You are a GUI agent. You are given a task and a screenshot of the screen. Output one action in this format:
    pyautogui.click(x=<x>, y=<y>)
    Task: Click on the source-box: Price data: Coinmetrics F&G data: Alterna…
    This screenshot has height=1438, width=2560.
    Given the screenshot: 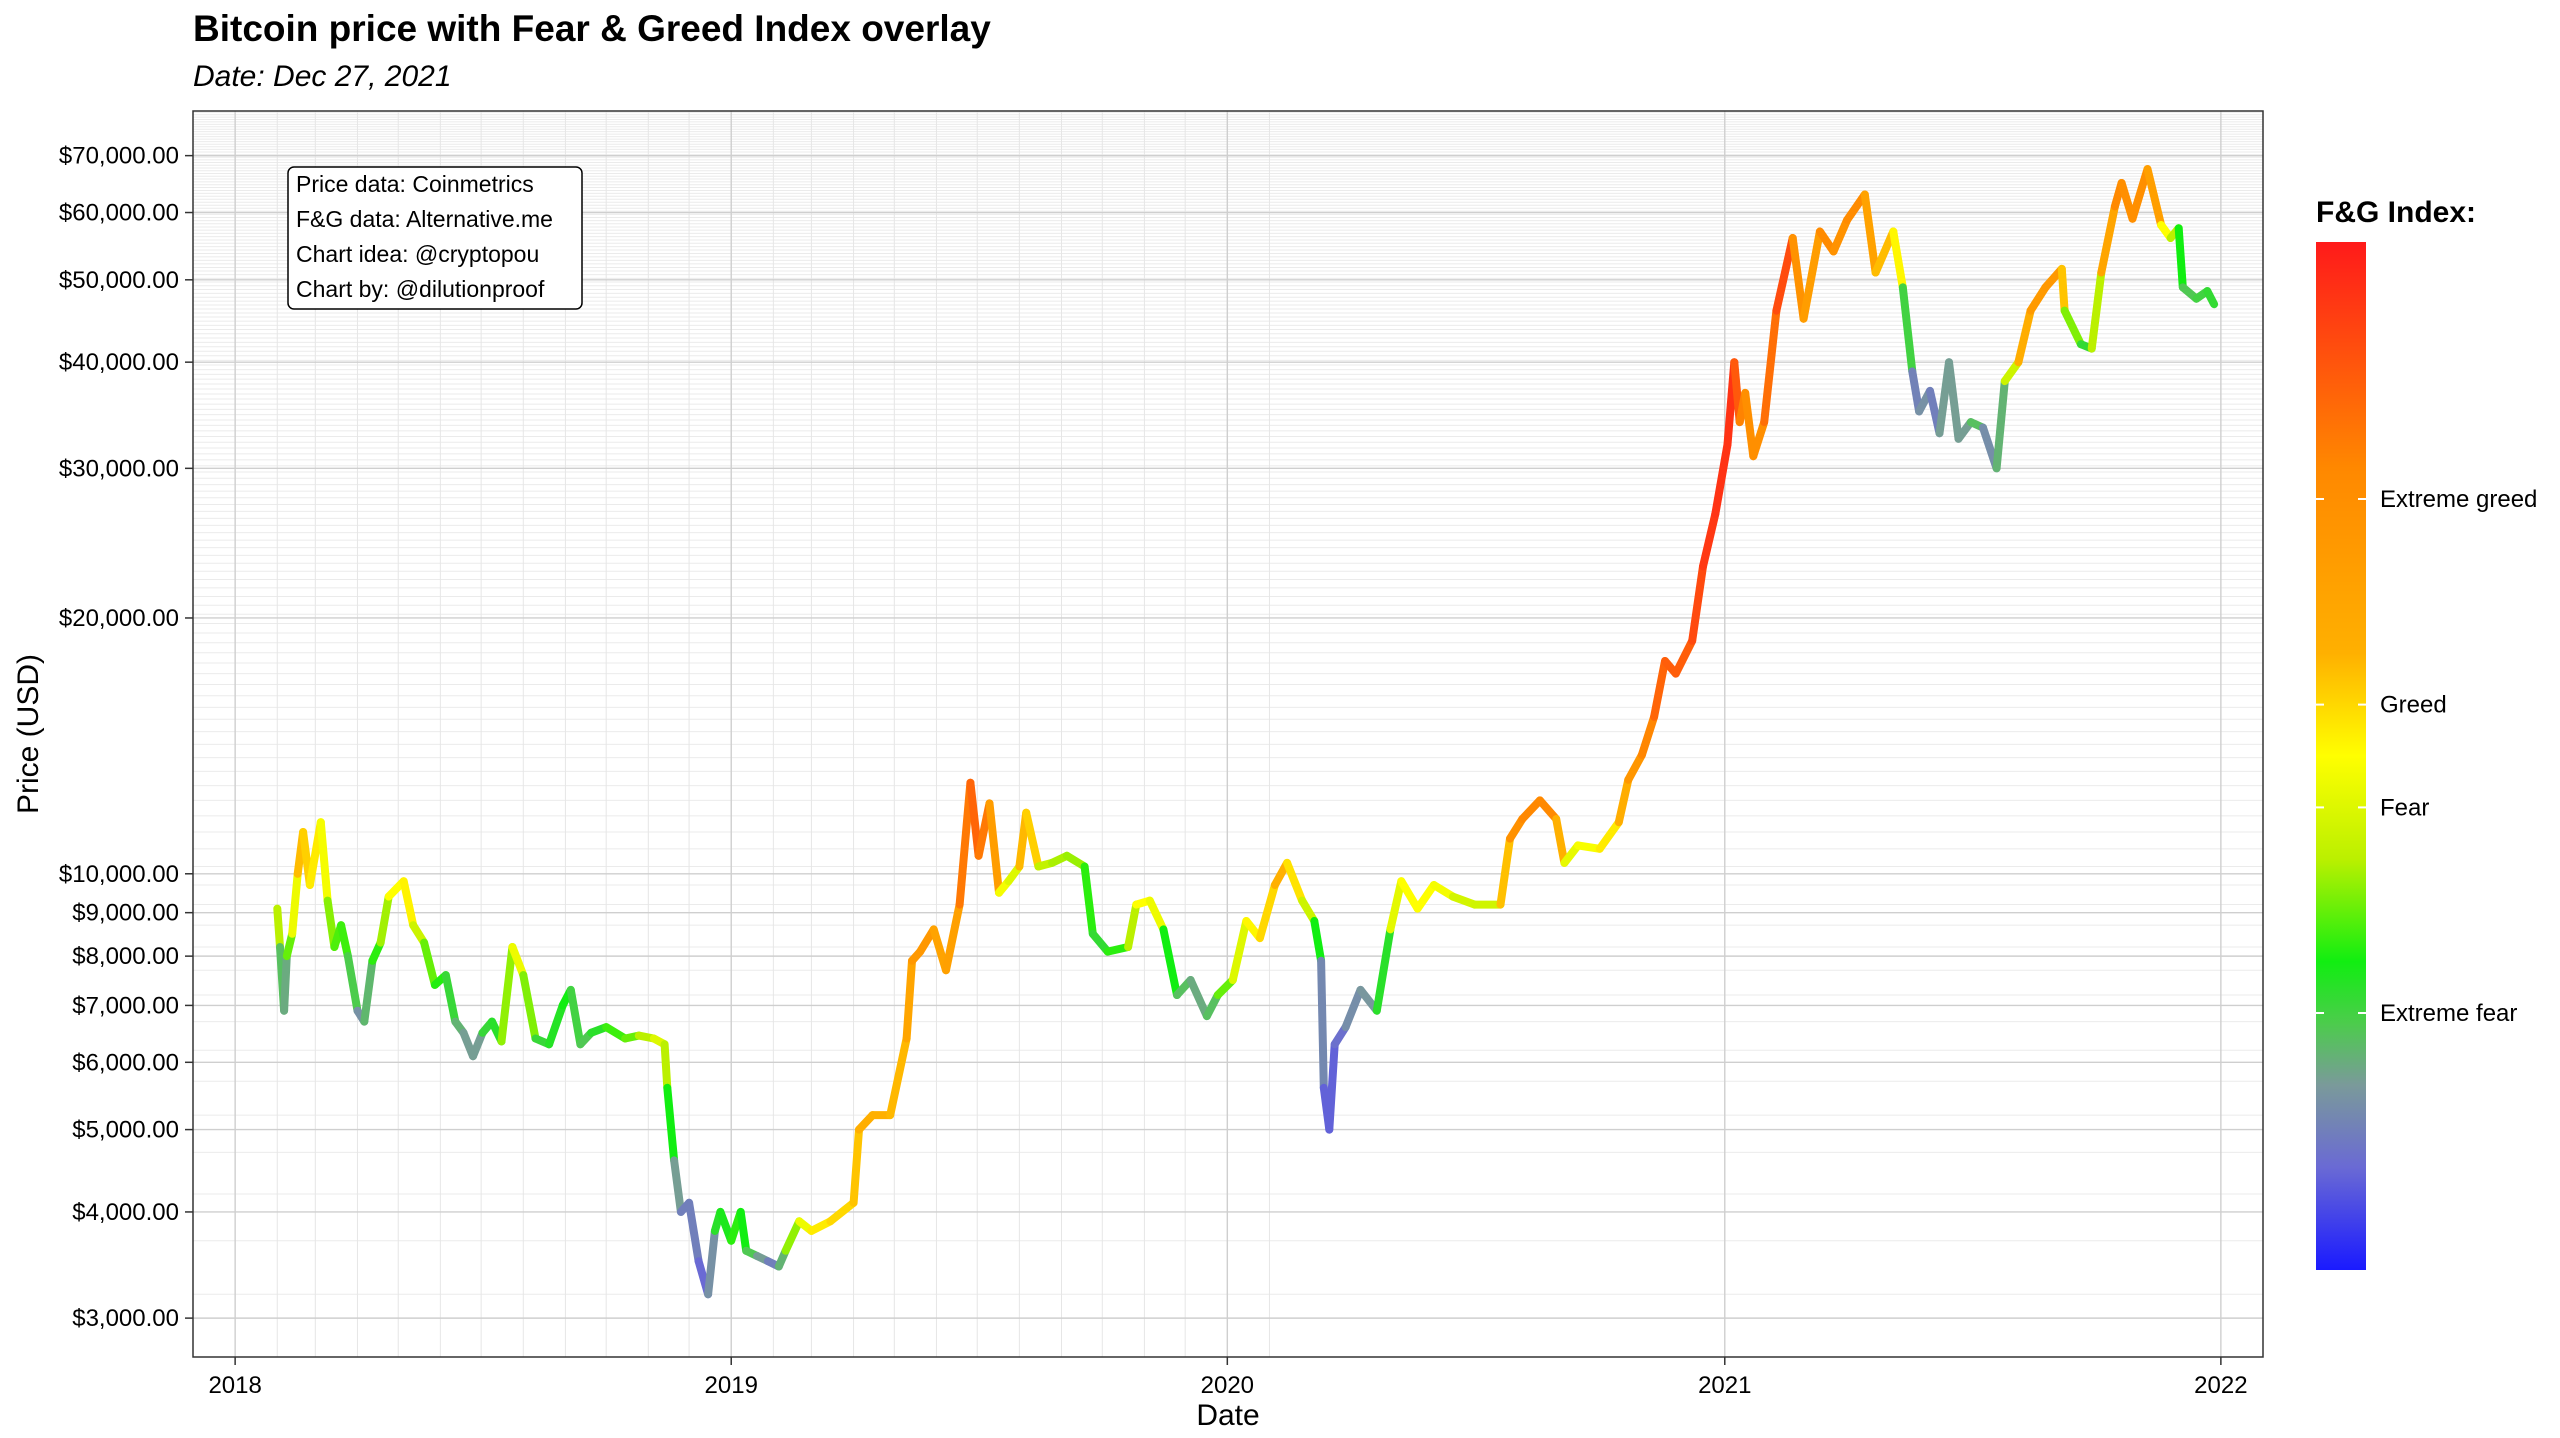 What is the action you would take?
    pyautogui.click(x=435, y=238)
    